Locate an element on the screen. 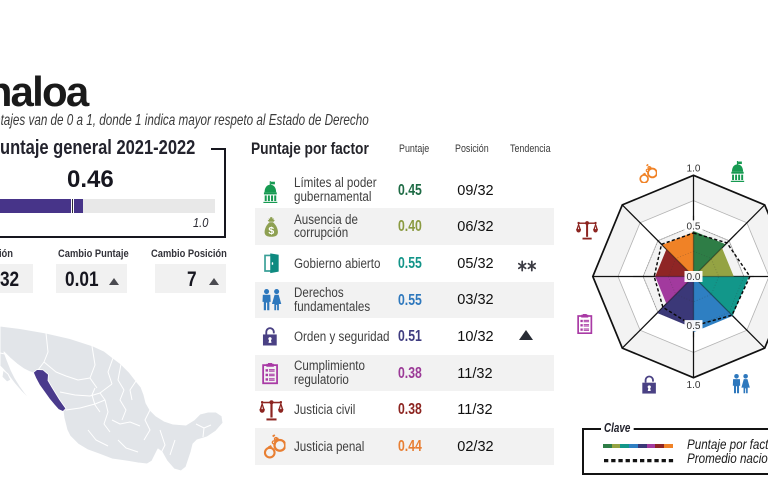  svg-text: 0.0 is located at coordinates (694, 277).